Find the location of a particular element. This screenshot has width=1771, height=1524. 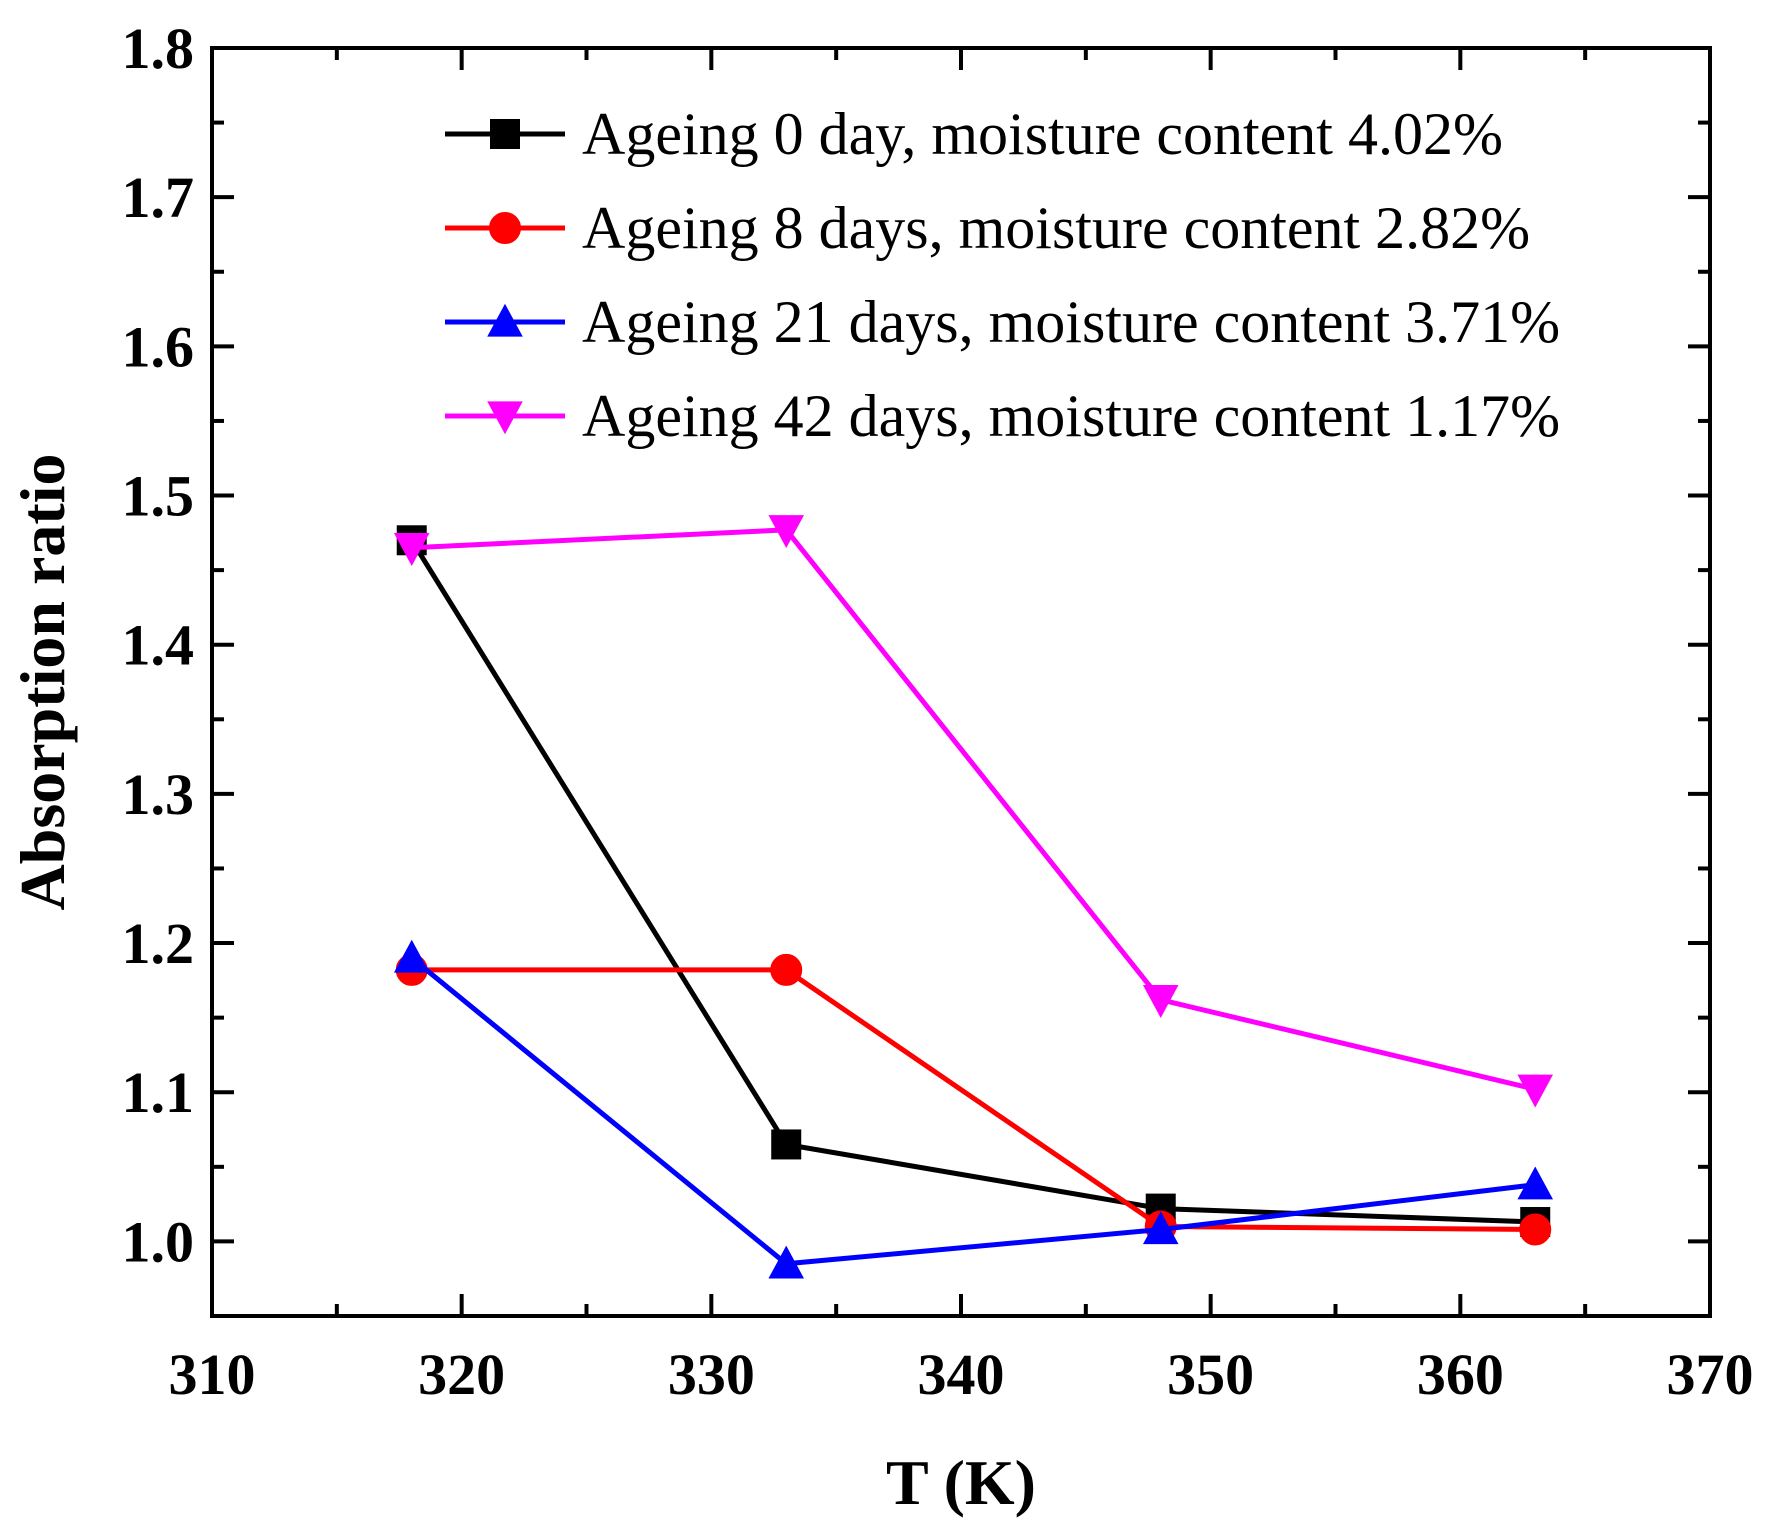

y-tick-label: 1.3 is located at coordinates (158, 794).